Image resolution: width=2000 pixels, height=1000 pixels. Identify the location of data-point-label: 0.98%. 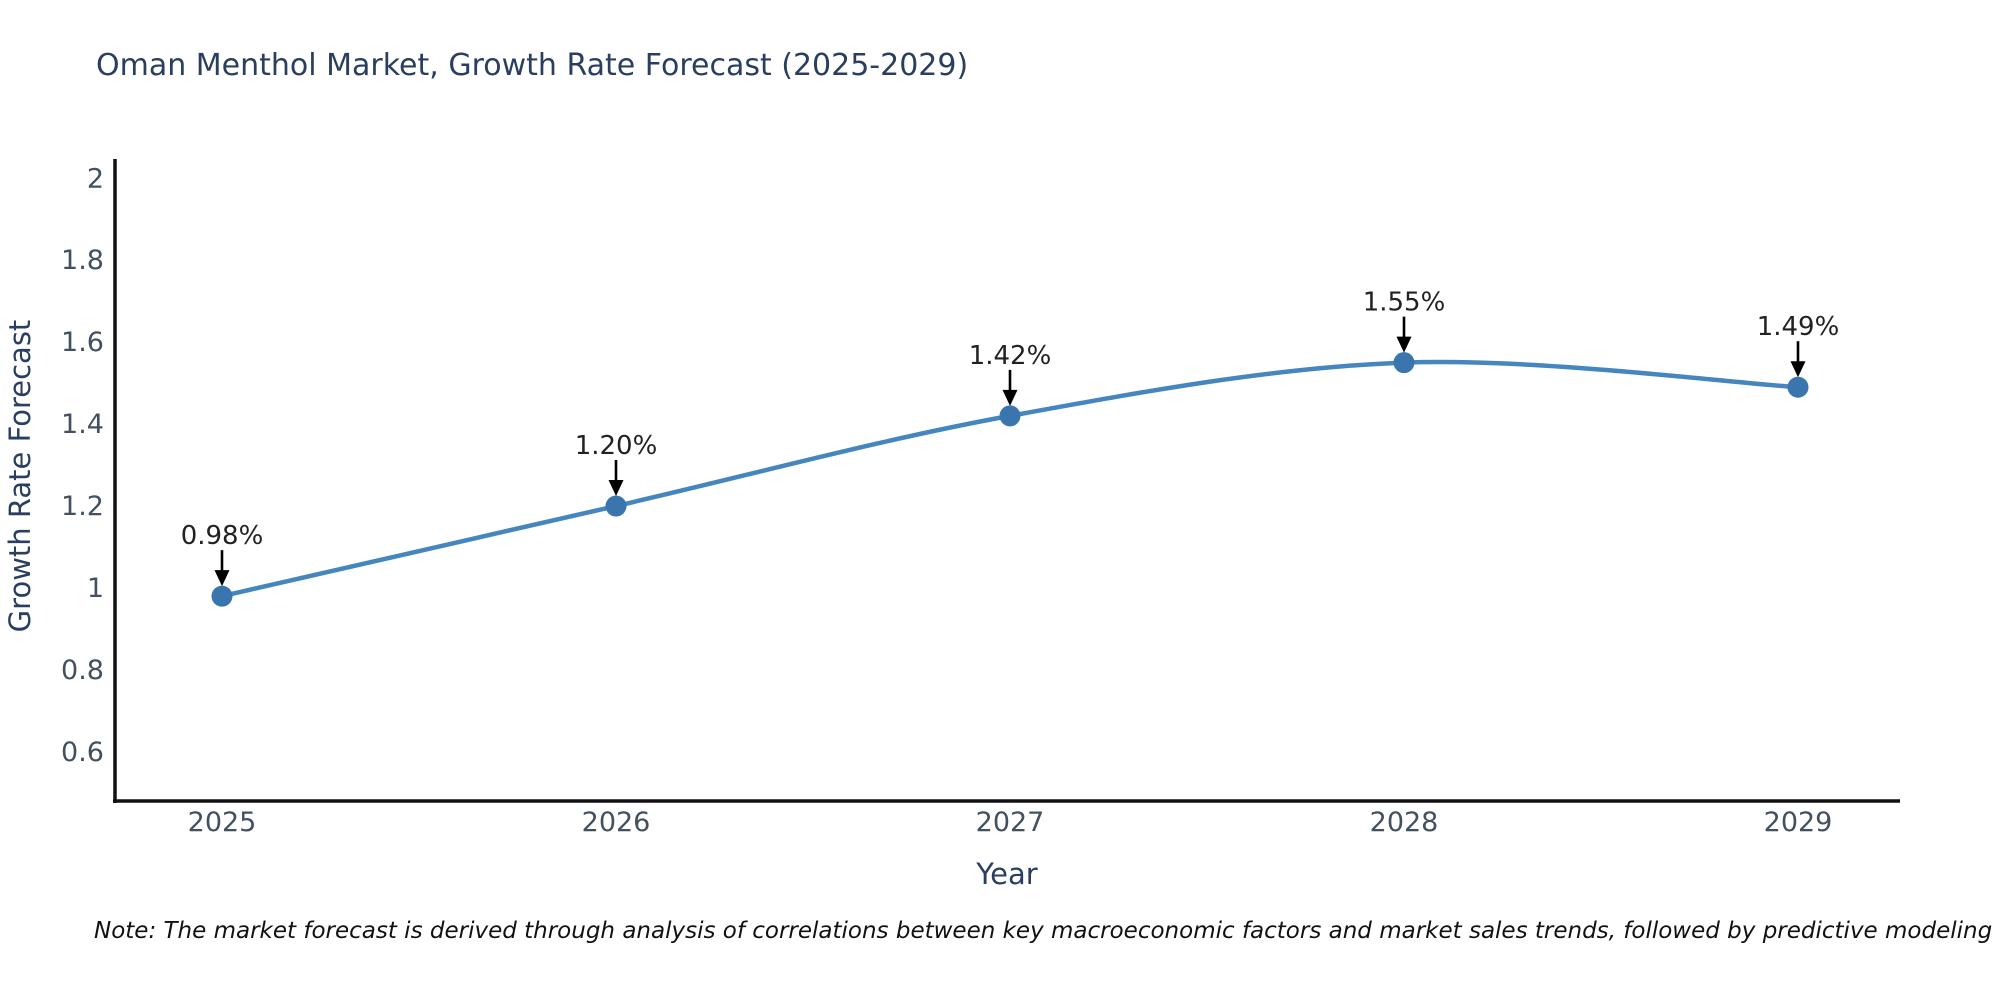
(222, 536).